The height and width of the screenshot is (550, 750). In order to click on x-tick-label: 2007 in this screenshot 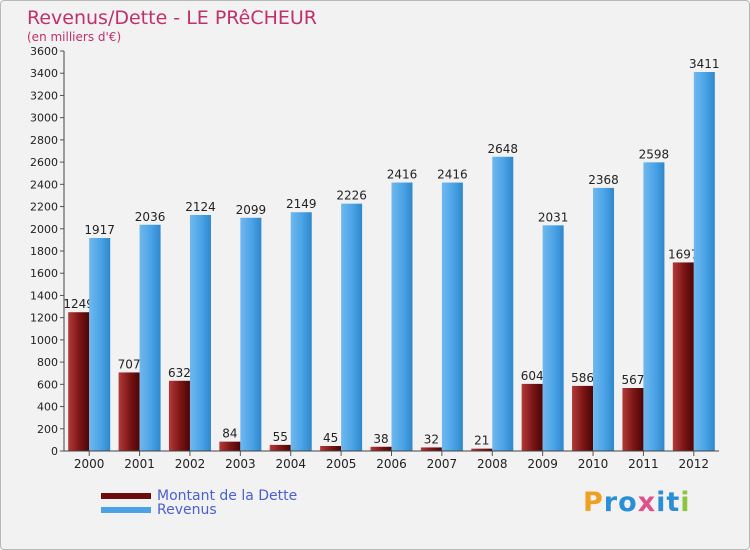, I will do `click(442, 464)`.